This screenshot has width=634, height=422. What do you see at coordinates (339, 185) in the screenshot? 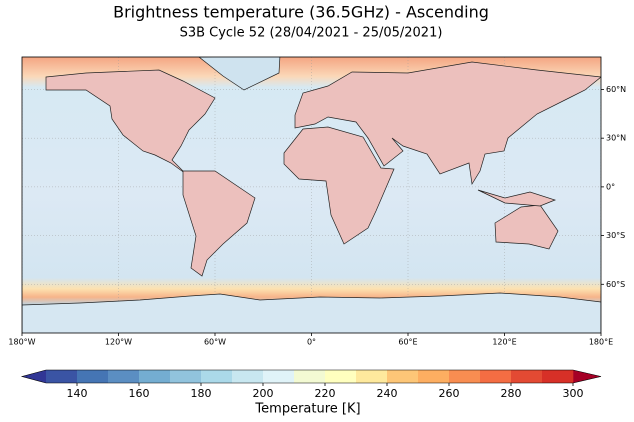
I see `africa` at bounding box center [339, 185].